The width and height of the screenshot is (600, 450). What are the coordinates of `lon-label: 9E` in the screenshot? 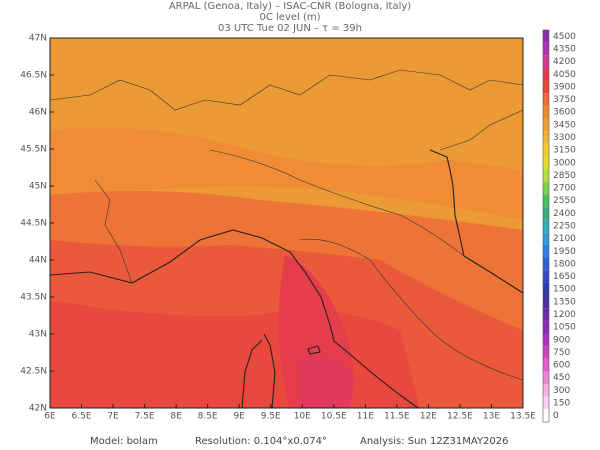 It's located at (239, 417).